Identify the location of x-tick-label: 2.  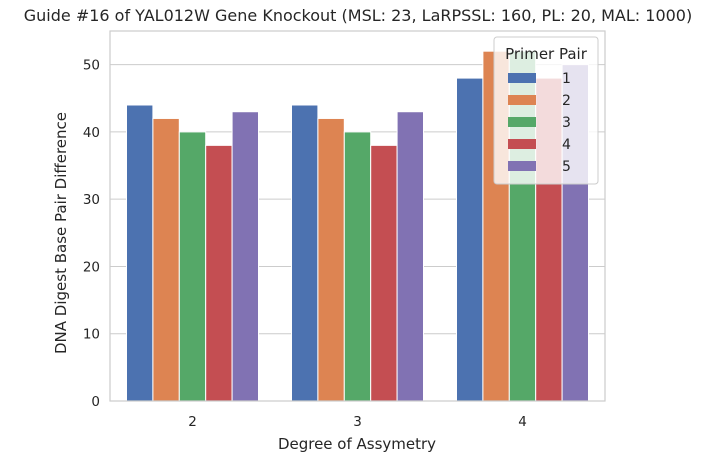
(192, 422).